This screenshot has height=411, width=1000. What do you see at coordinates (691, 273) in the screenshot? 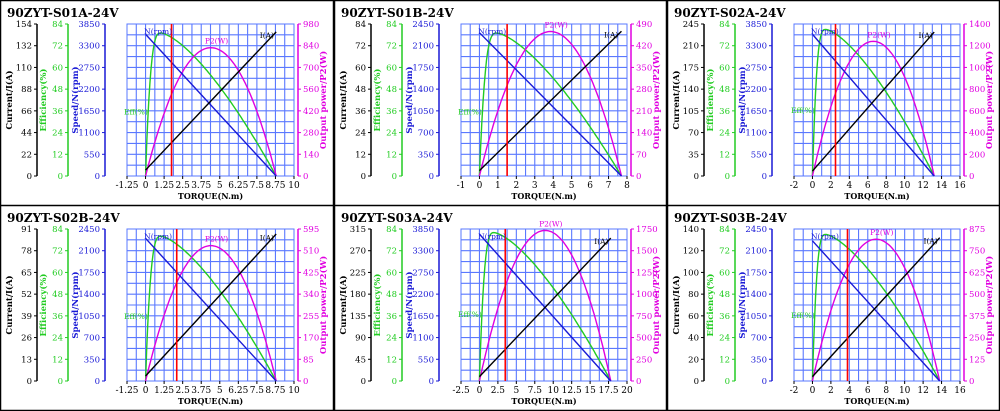
I see `current-tick-label: 100` at bounding box center [691, 273].